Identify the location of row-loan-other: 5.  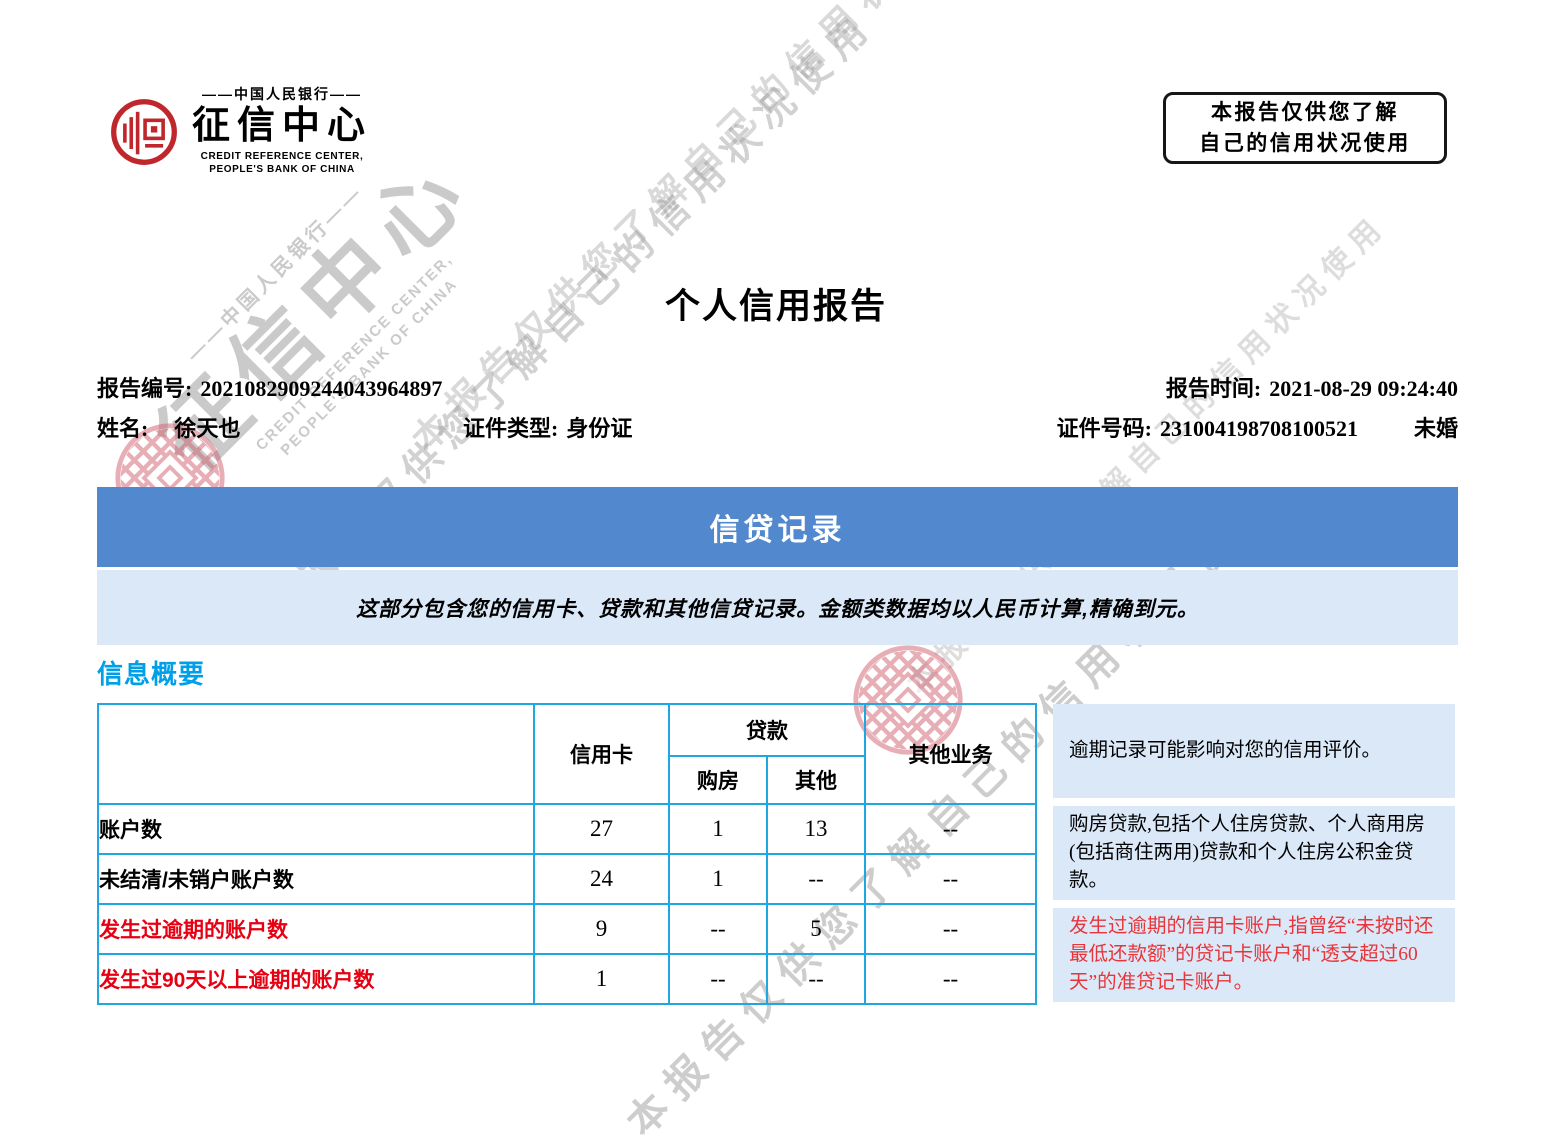
(816, 929).